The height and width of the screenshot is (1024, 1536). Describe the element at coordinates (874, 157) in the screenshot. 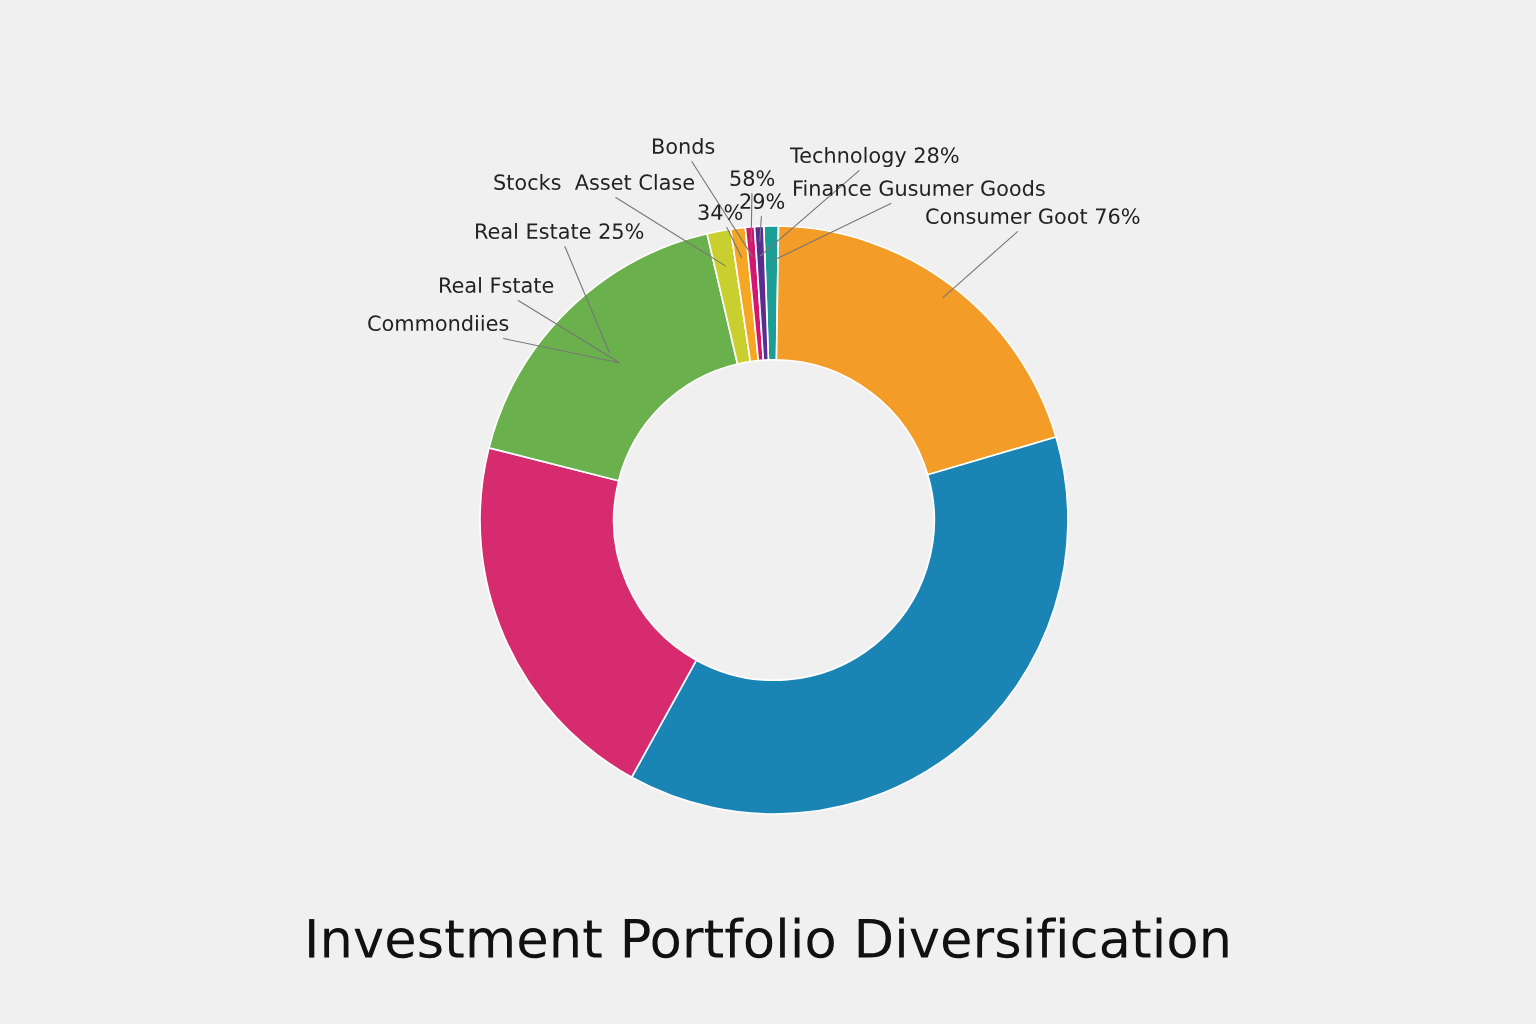

I see `text: Technology 28%` at that location.